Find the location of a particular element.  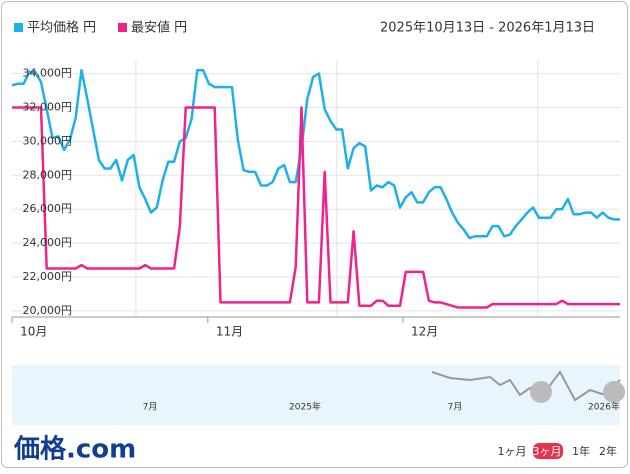

x-tick-label: 10月 is located at coordinates (33, 332).